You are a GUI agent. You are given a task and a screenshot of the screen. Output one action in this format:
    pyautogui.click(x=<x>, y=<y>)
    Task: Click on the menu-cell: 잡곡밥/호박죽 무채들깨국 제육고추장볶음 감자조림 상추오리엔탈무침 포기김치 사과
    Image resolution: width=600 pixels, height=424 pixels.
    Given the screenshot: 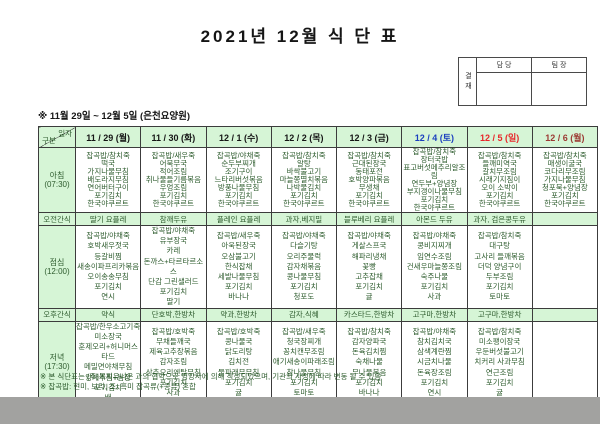 What is the action you would take?
    pyautogui.click(x=173, y=362)
    